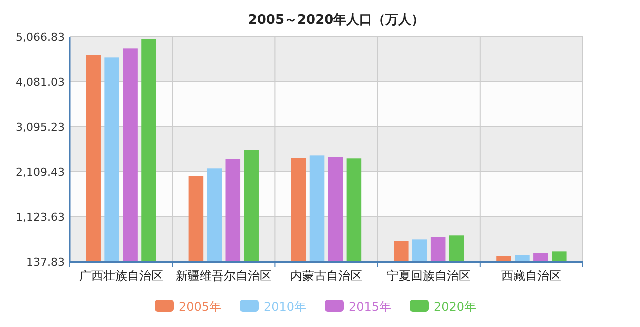  What do you see at coordinates (200, 307) in the screenshot?
I see `legend-label: 2005年` at bounding box center [200, 307].